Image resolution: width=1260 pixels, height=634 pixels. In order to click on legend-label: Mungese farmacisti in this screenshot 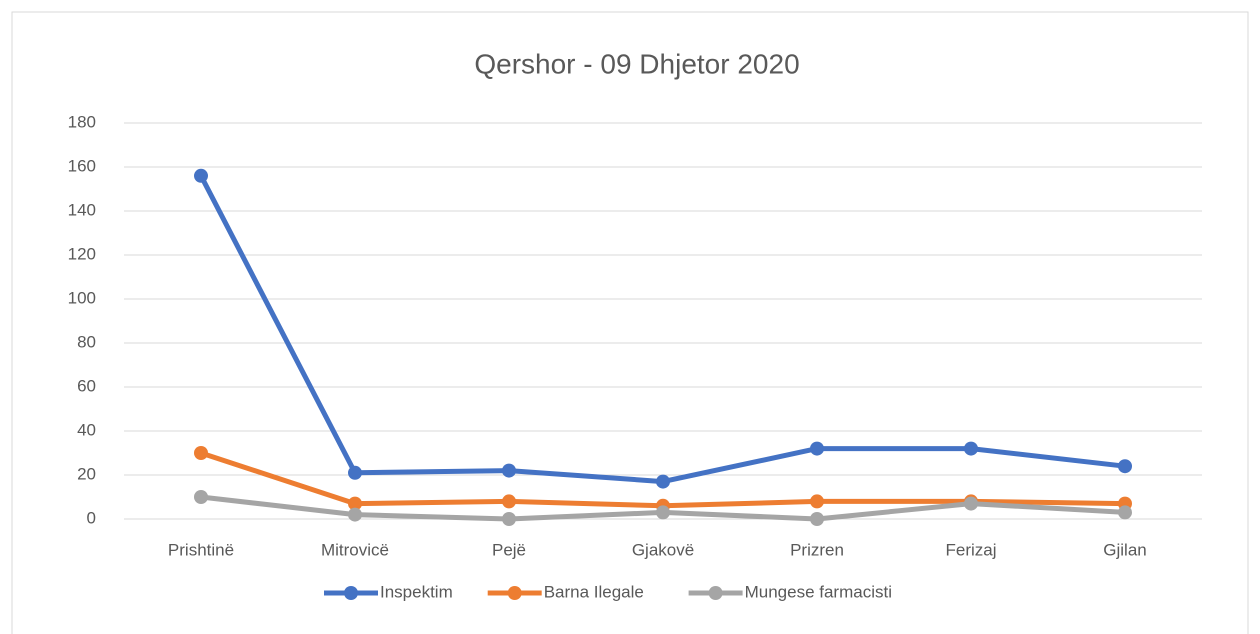, I will do `click(818, 591)`.